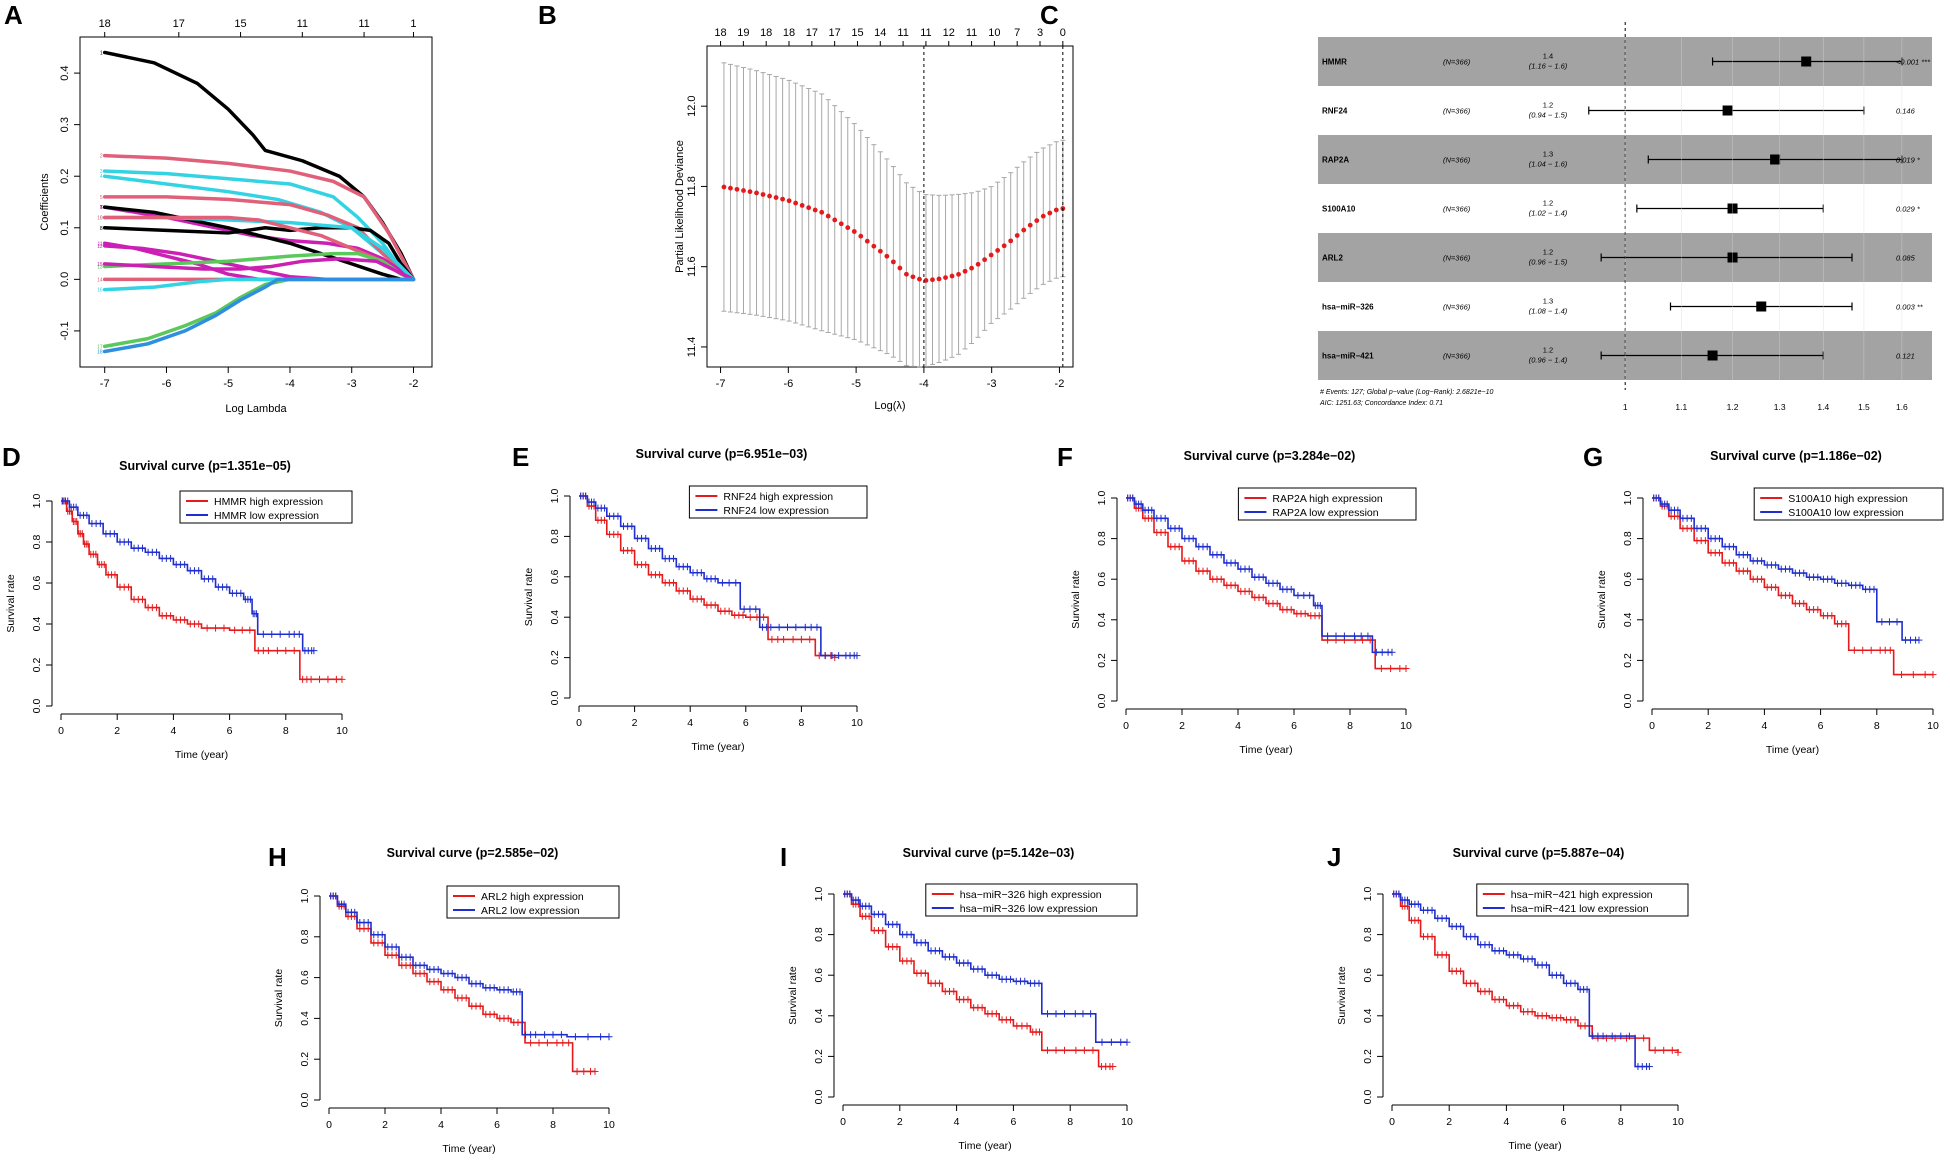 This screenshot has height=1165, width=1950. Describe the element at coordinates (776, 511) in the screenshot. I see `legend-label: RNF24 low expression` at that location.